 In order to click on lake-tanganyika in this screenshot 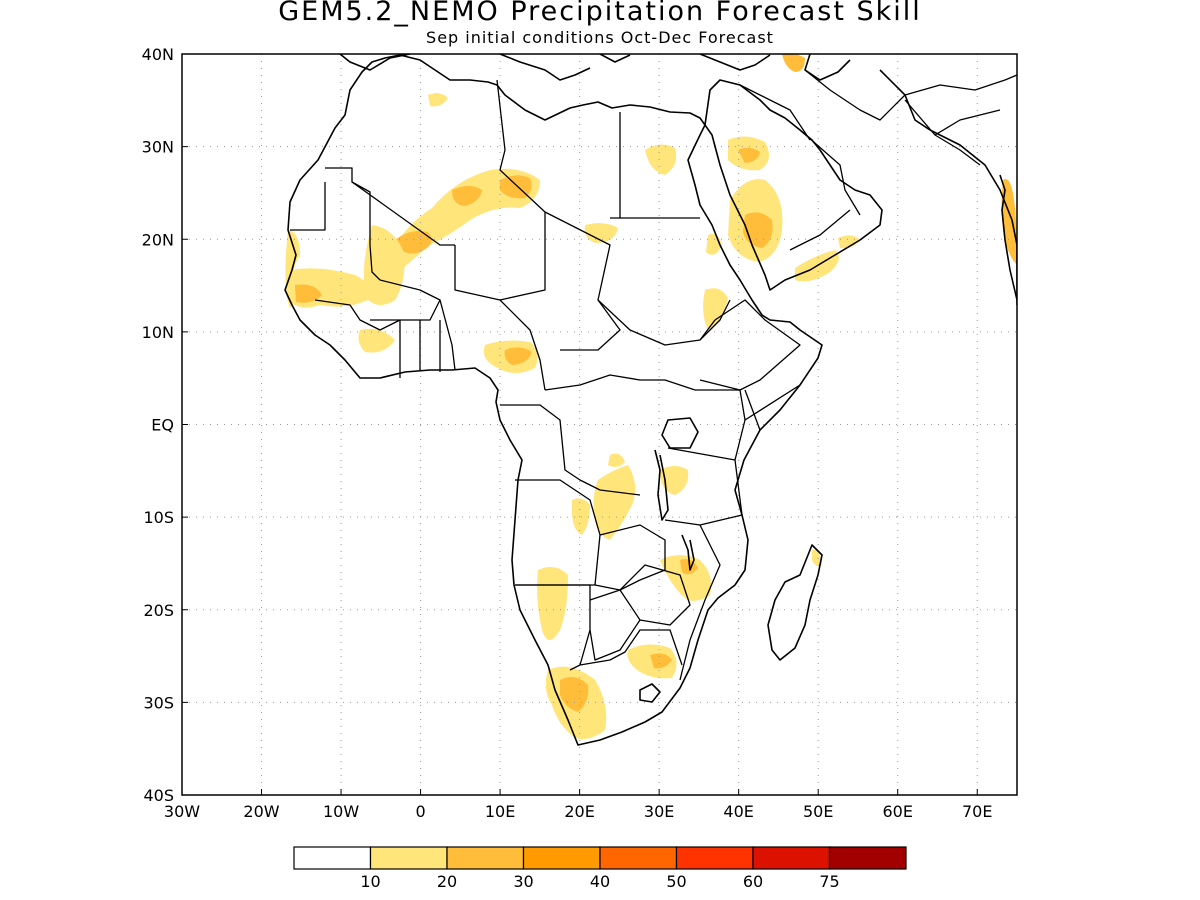, I will do `click(661, 485)`.